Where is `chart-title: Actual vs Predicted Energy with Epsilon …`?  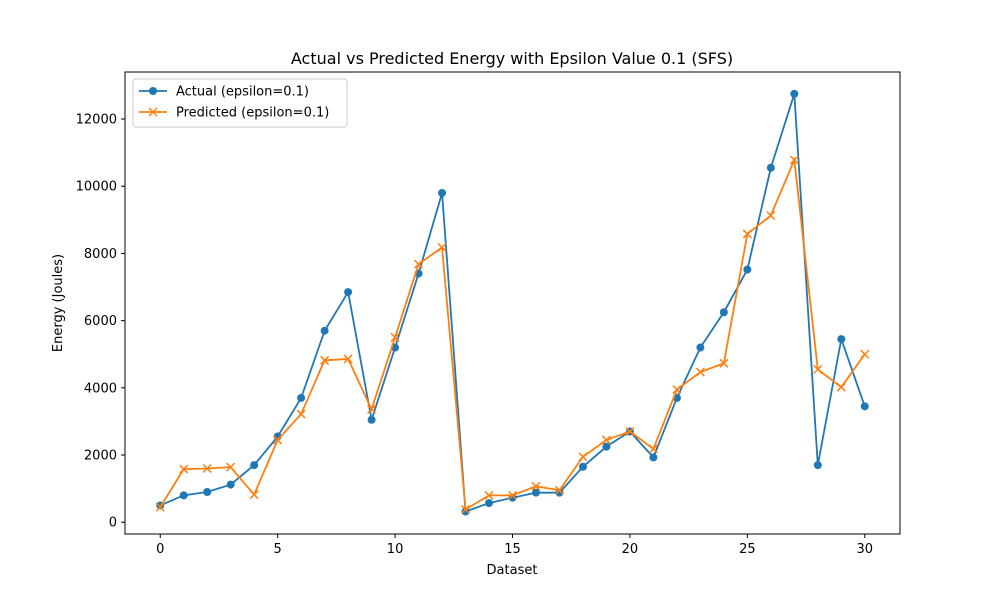 chart-title: Actual vs Predicted Energy with Epsilon … is located at coordinates (512, 58).